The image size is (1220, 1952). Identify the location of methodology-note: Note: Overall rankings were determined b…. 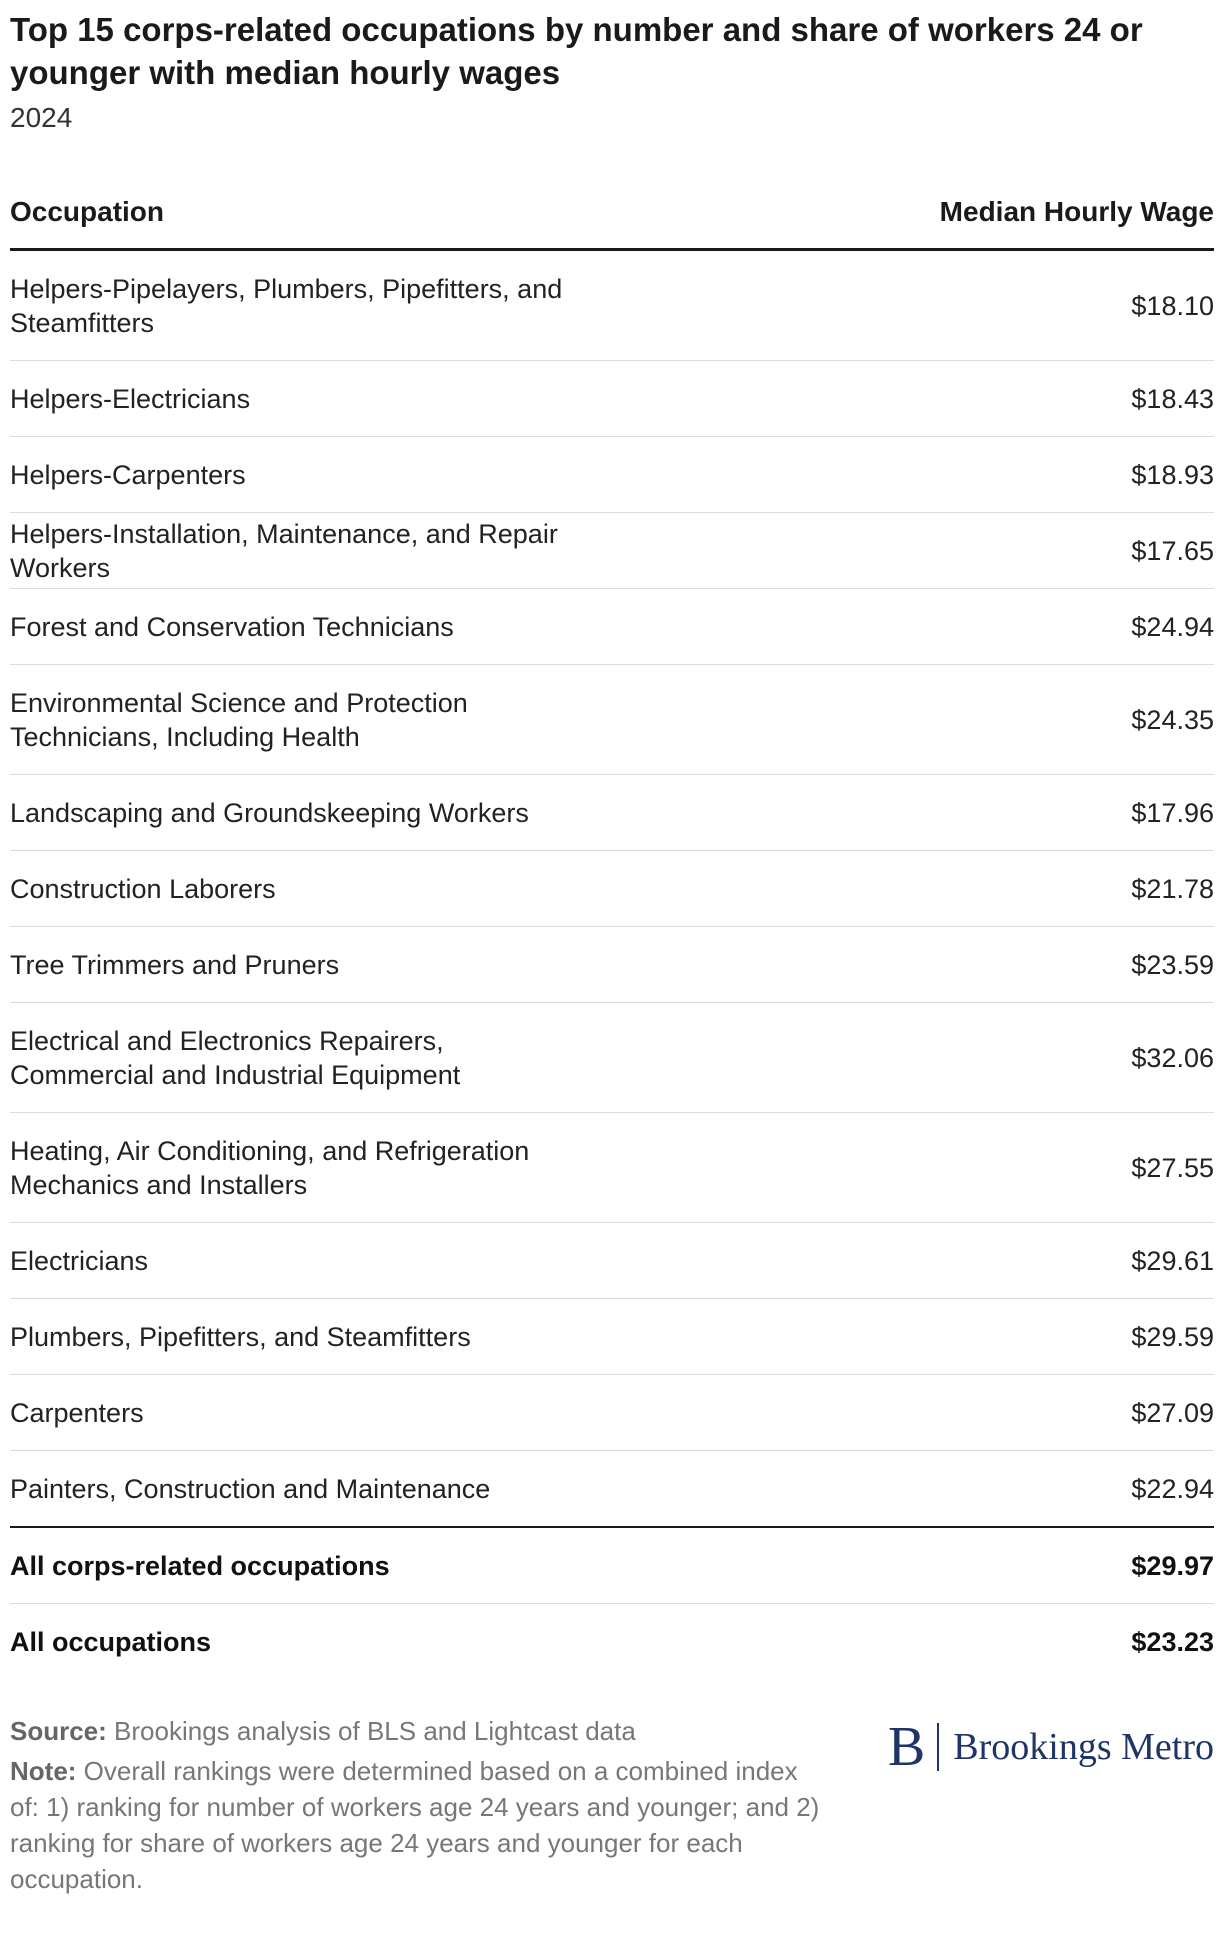
(420, 1825).